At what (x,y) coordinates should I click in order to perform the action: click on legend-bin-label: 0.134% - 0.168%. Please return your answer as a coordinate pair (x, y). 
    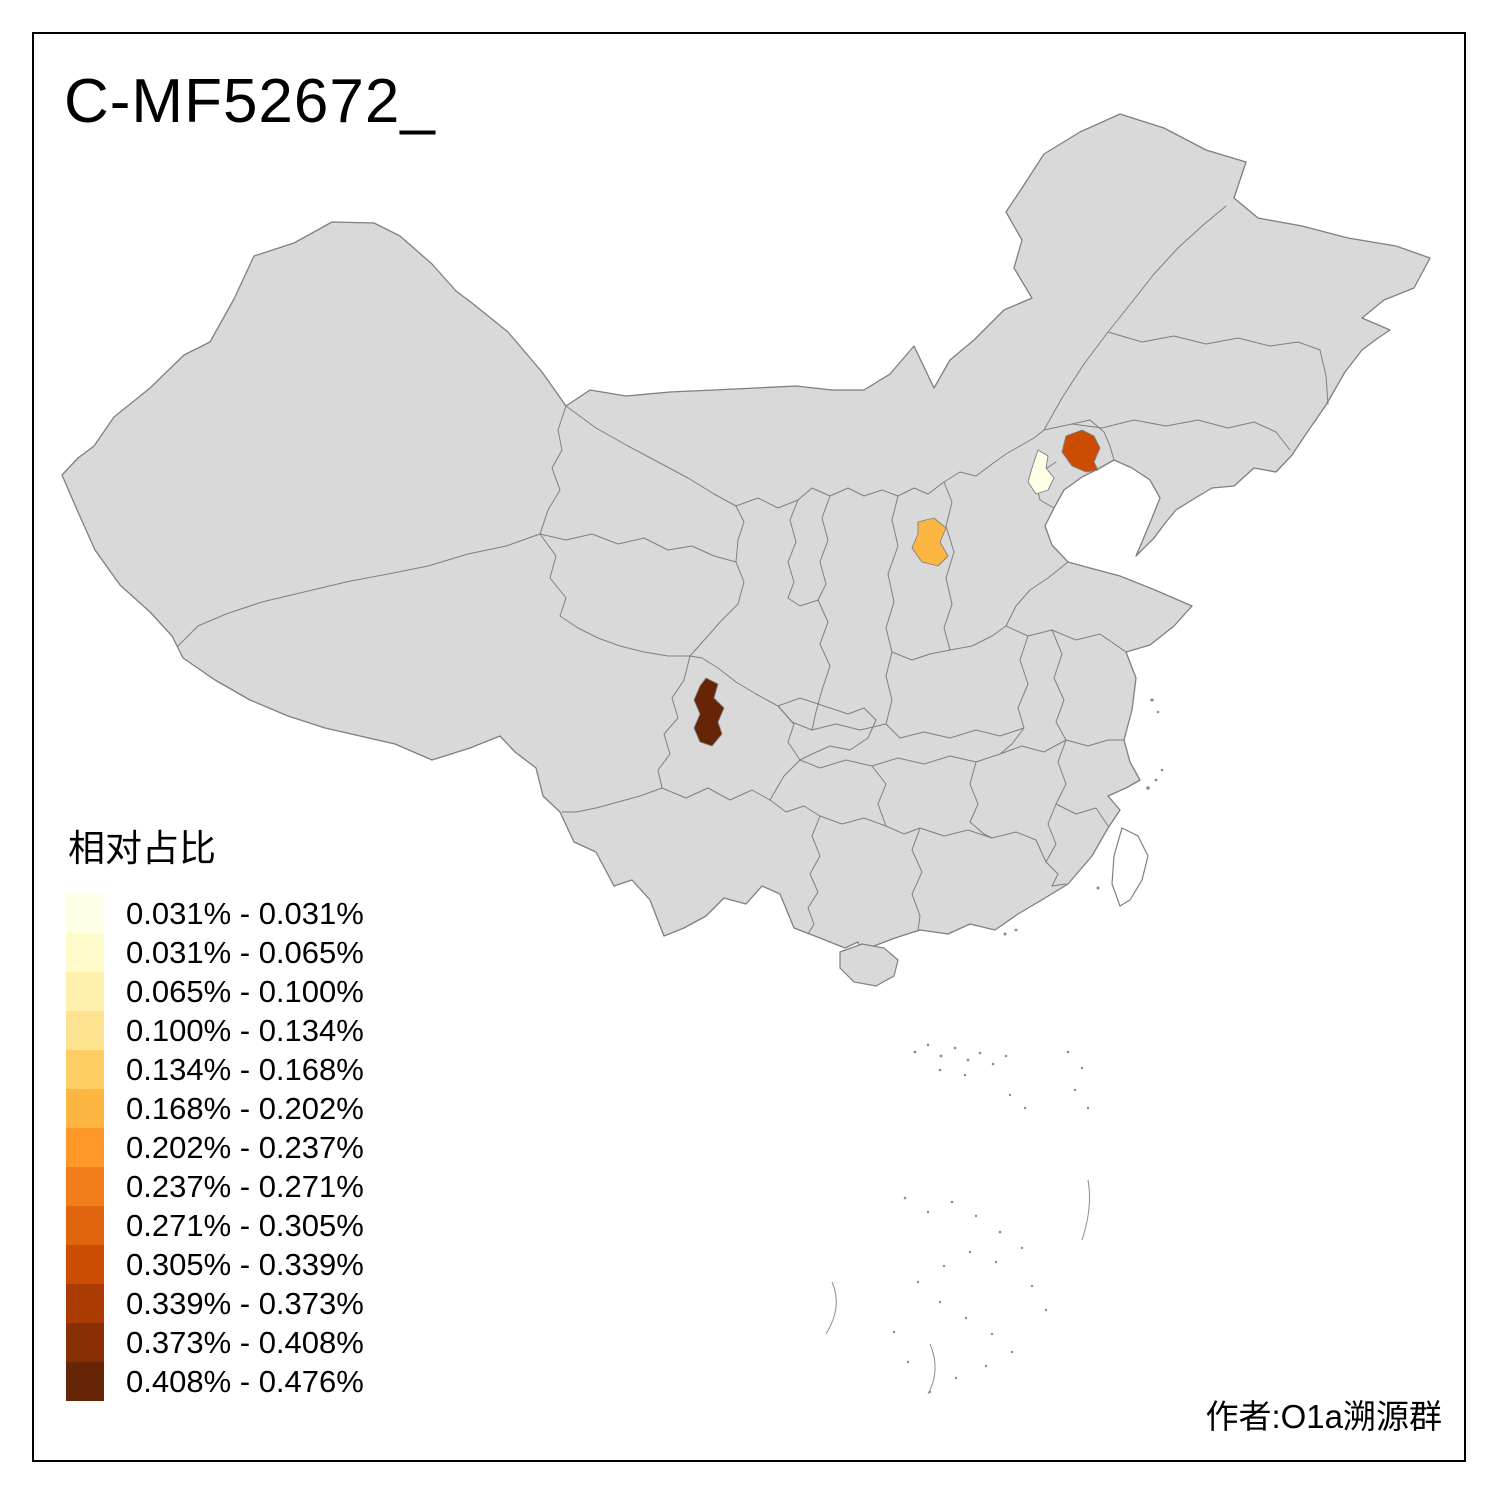
    Looking at the image, I should click on (245, 1069).